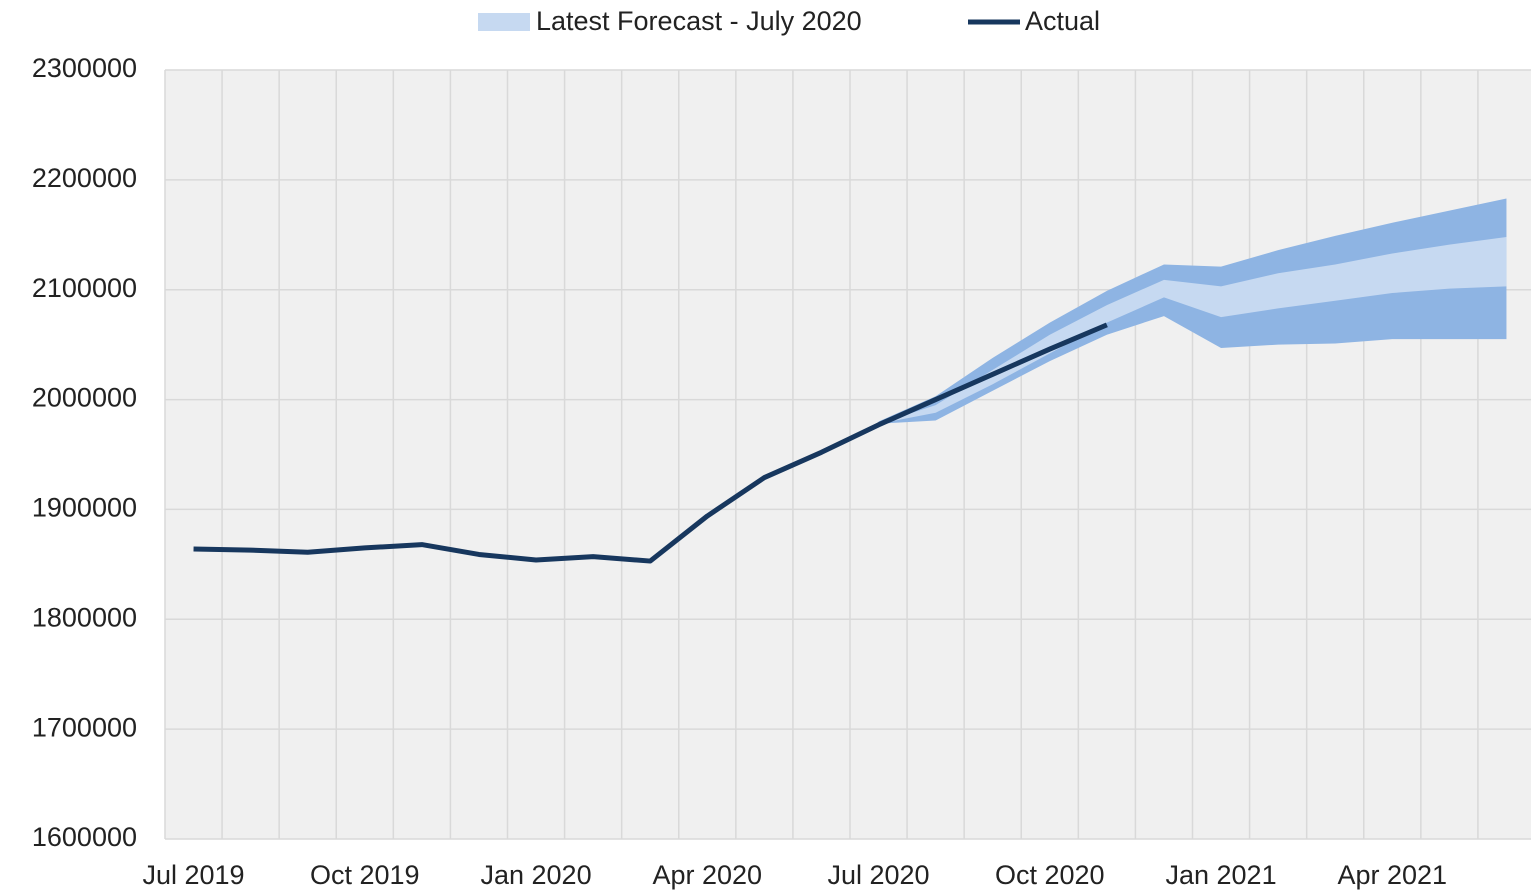  I want to click on y-tick-label: 2100000, so click(84, 288).